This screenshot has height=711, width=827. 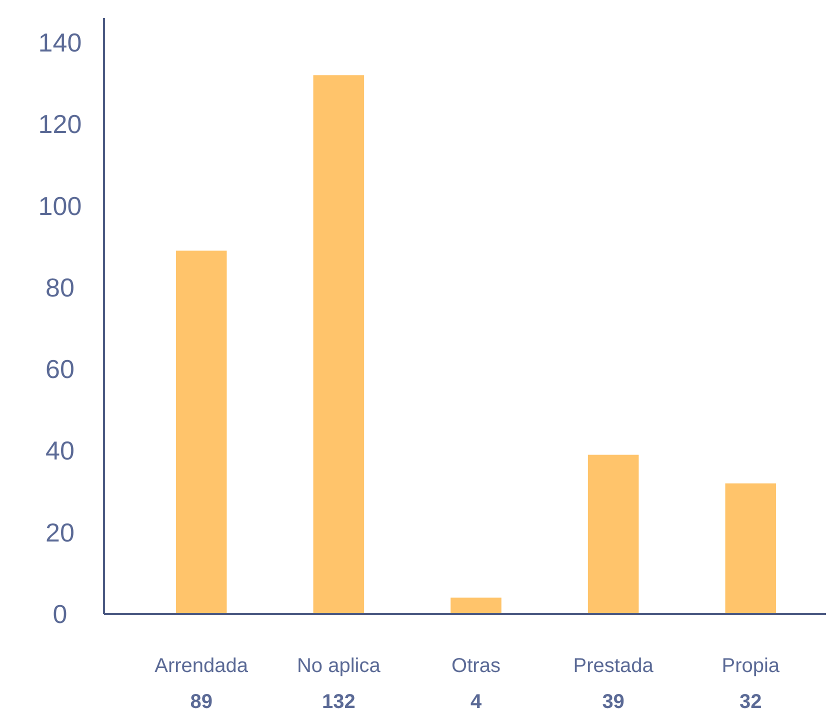 I want to click on y-tick-label: 60, so click(x=60, y=369).